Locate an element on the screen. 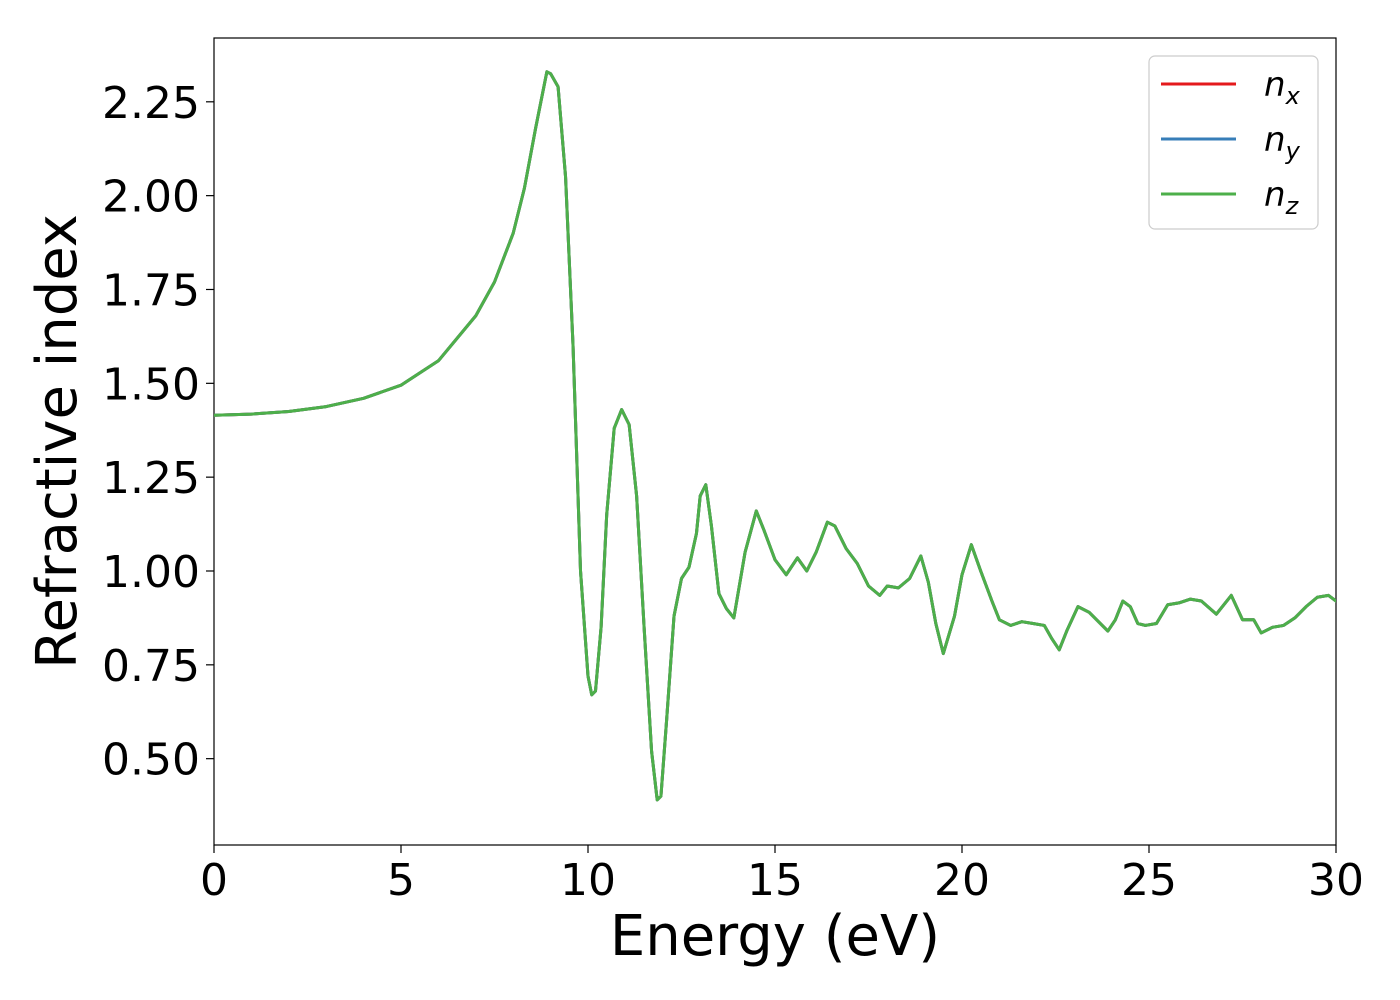 This screenshot has height=1000, width=1400. x-tick-label: 0 is located at coordinates (214, 880).